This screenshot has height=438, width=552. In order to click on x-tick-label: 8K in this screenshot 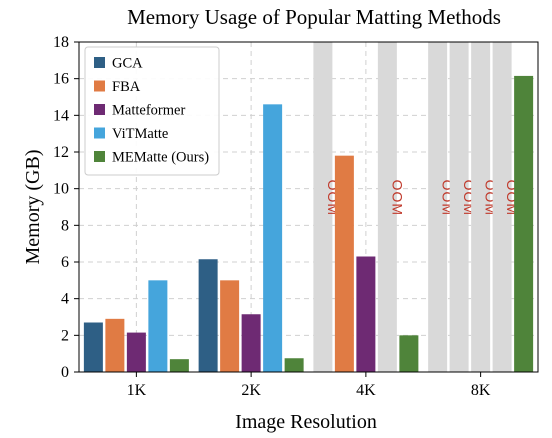, I will do `click(481, 390)`.